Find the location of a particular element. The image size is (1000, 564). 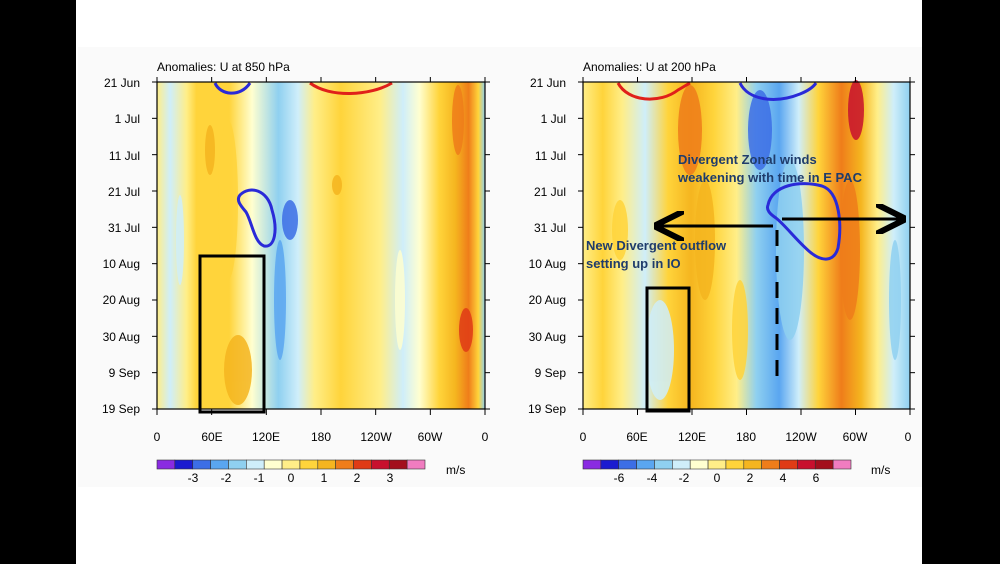

x-axis-labels-200: 0 60E 120E 180 120W 60W 0 is located at coordinates (746, 437).